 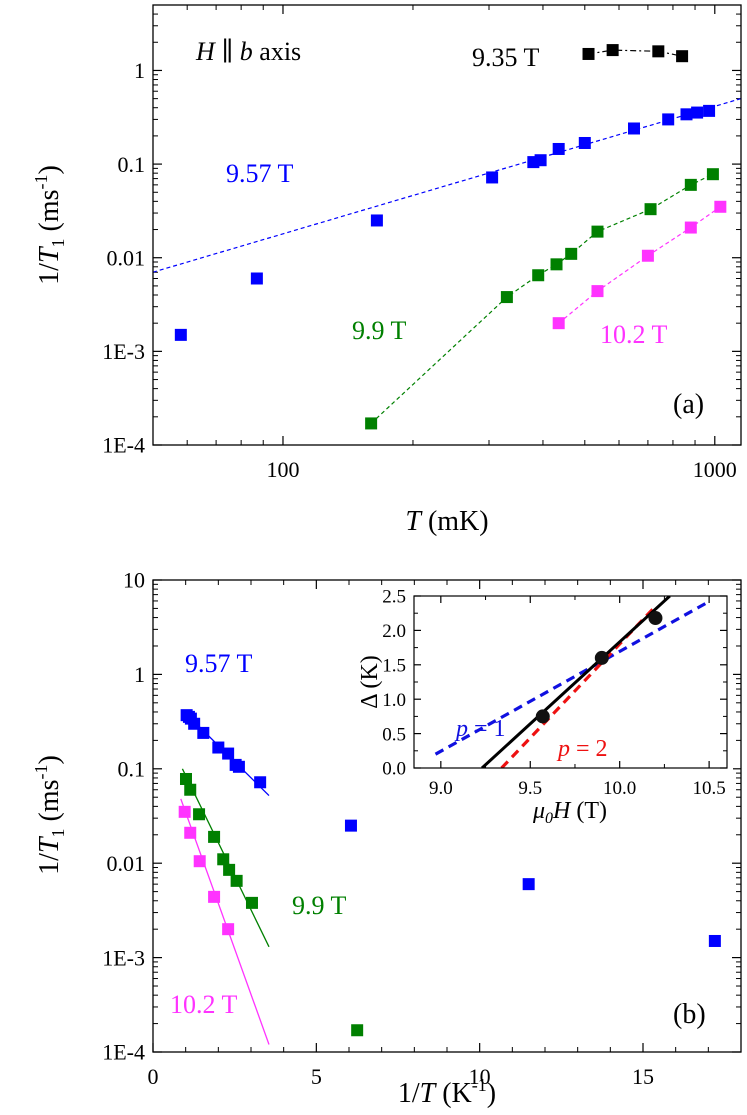 What do you see at coordinates (446, 521) in the screenshot?
I see `panel-a-x-axis-label: T (mK)` at bounding box center [446, 521].